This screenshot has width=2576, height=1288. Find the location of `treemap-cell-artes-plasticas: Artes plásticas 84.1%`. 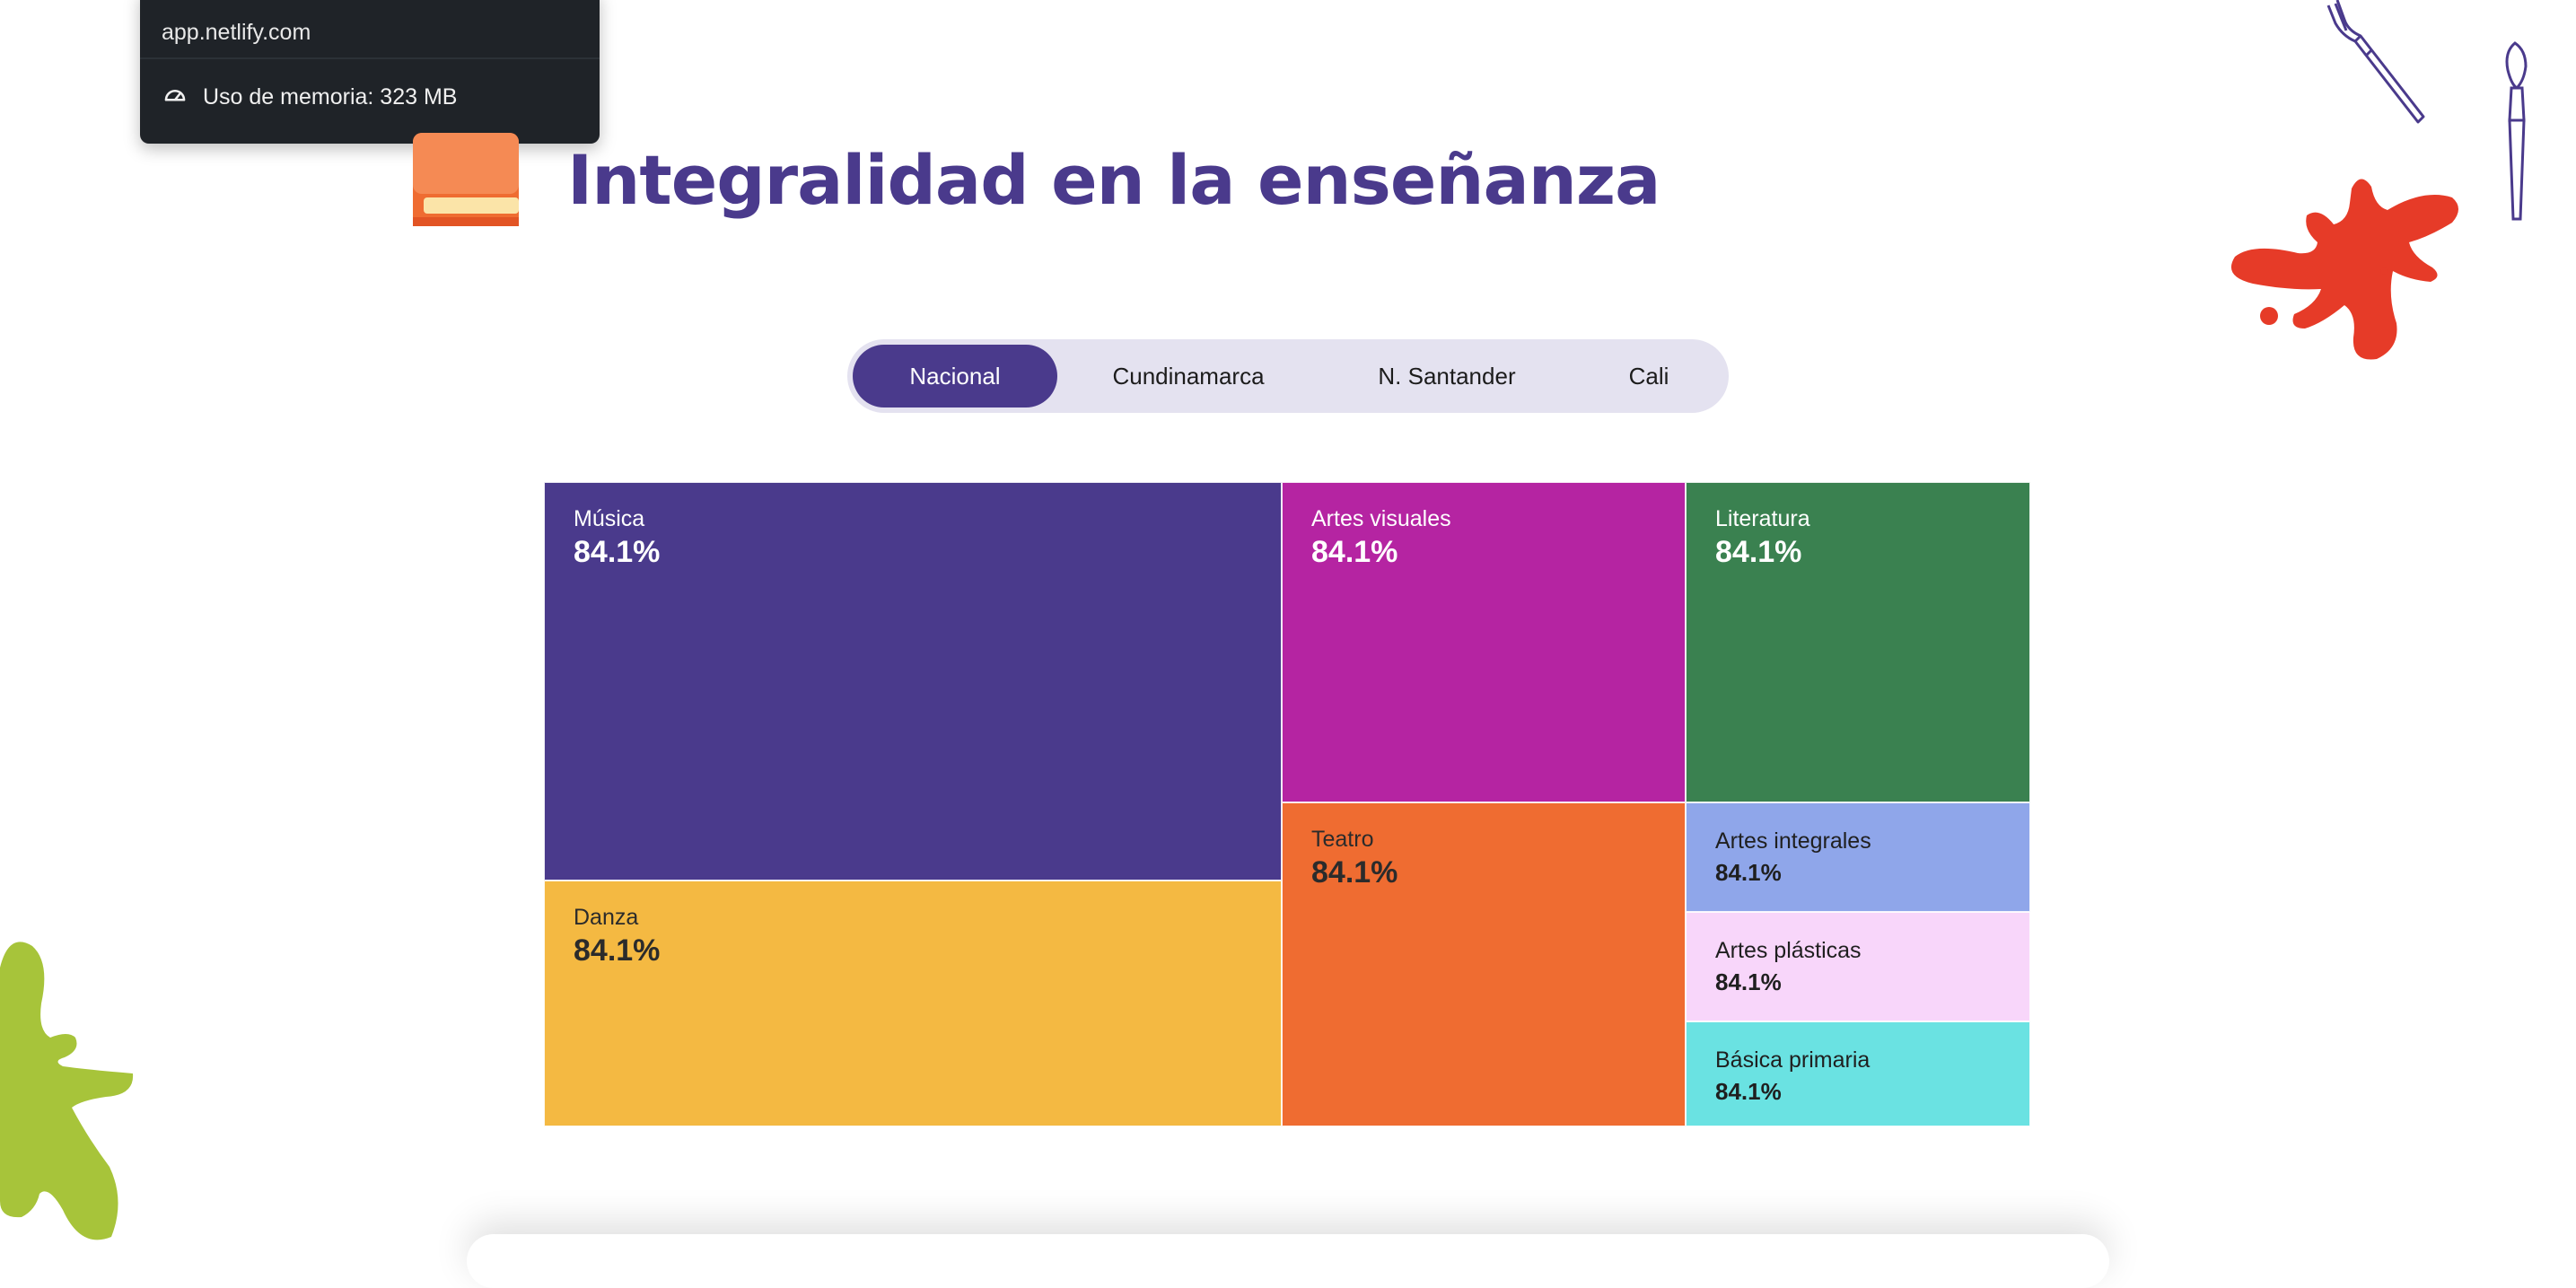

treemap-cell-artes-plasticas: Artes plásticas 84.1% is located at coordinates (1858, 966).